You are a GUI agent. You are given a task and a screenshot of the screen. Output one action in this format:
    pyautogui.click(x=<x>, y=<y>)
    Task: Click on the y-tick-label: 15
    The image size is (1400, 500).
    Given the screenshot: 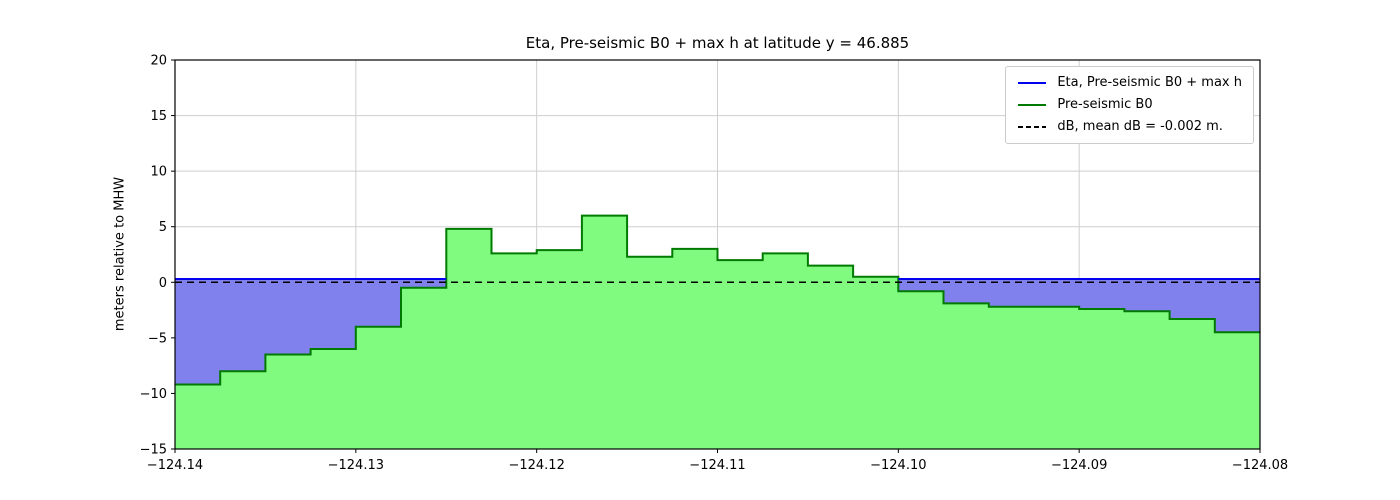 What is the action you would take?
    pyautogui.click(x=158, y=116)
    